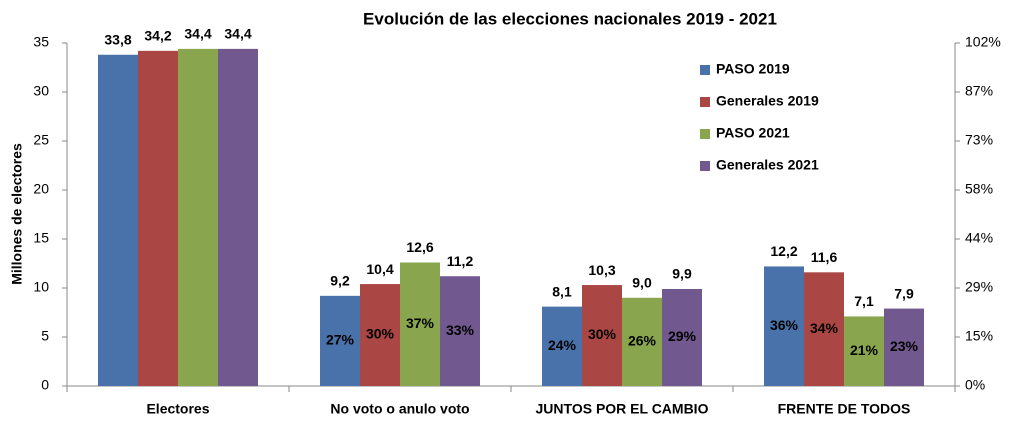  I want to click on x-tick-label: FRENTE DE TODOS, so click(844, 409).